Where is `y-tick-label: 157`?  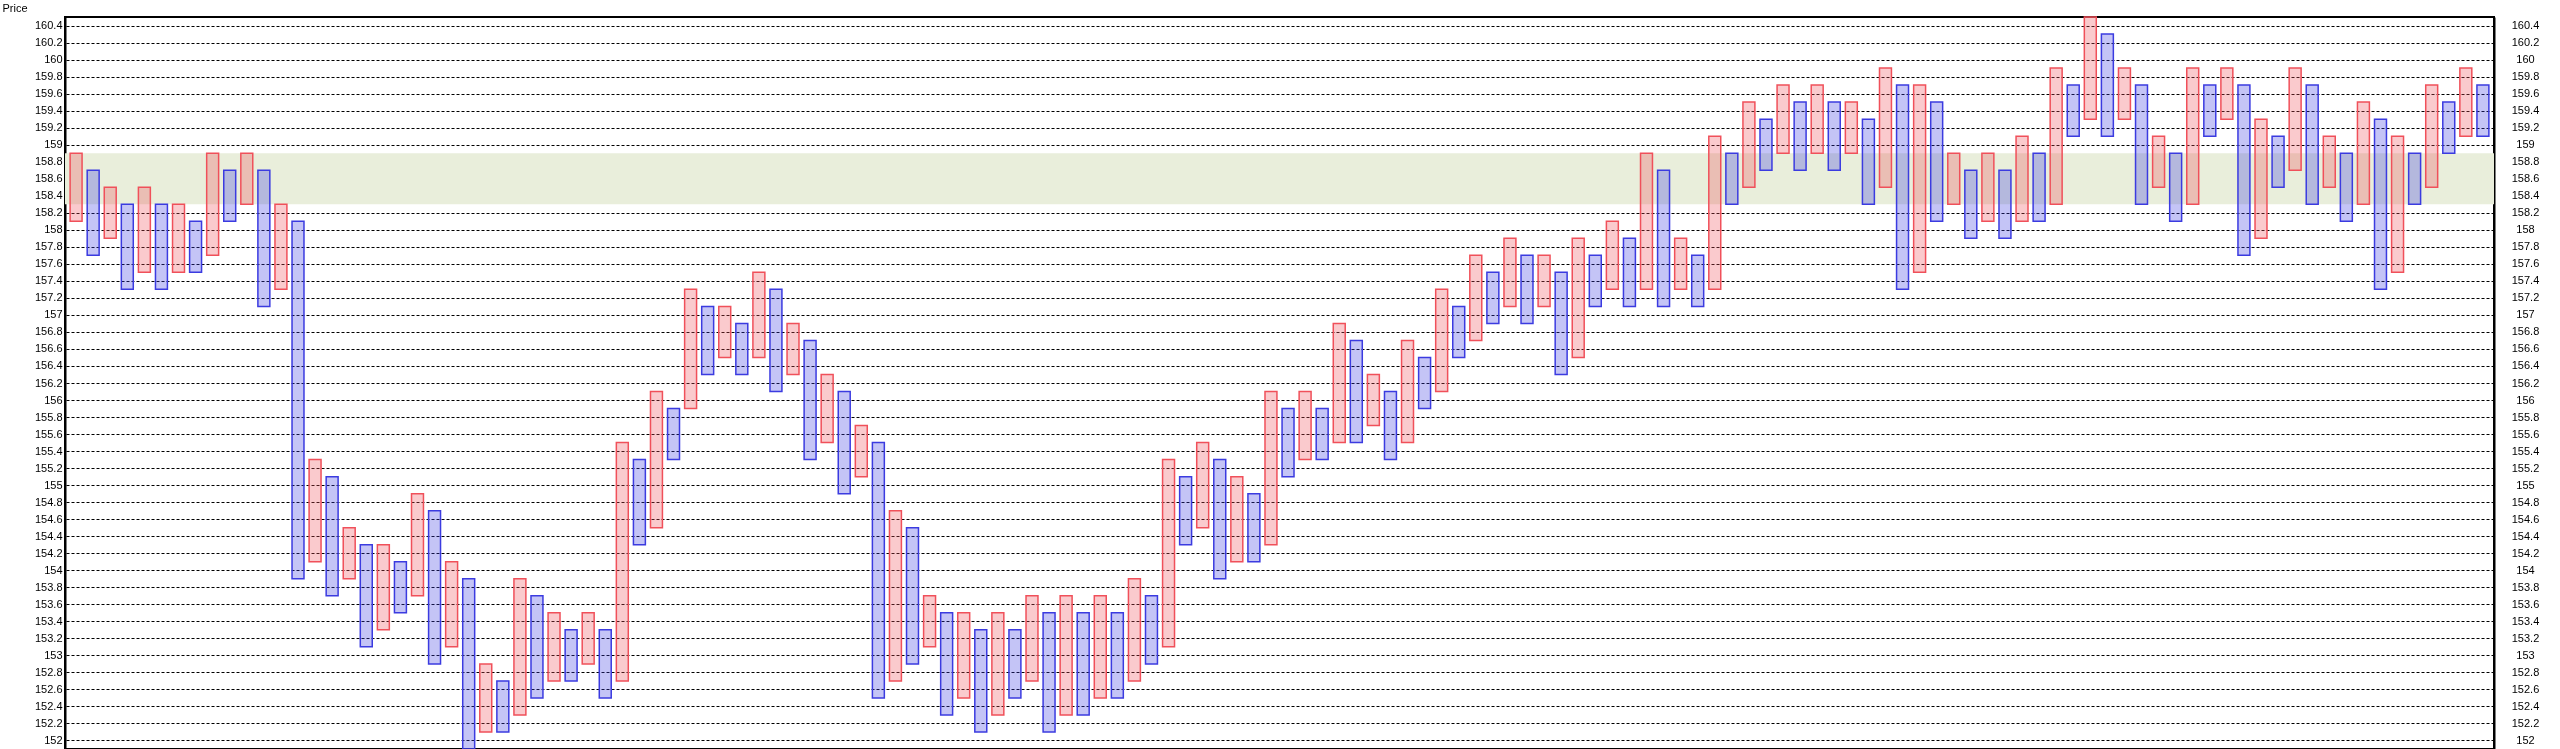 y-tick-label: 157 is located at coordinates (53, 314).